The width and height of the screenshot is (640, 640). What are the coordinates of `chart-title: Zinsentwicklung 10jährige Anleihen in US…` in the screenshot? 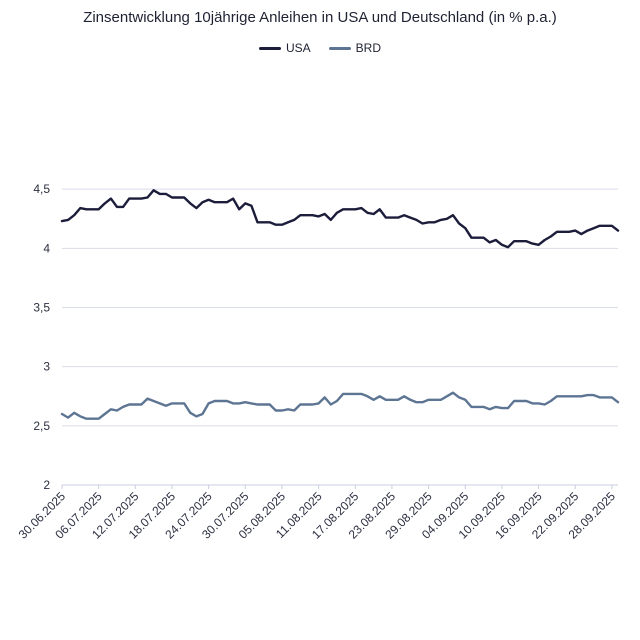 It's located at (320, 17).